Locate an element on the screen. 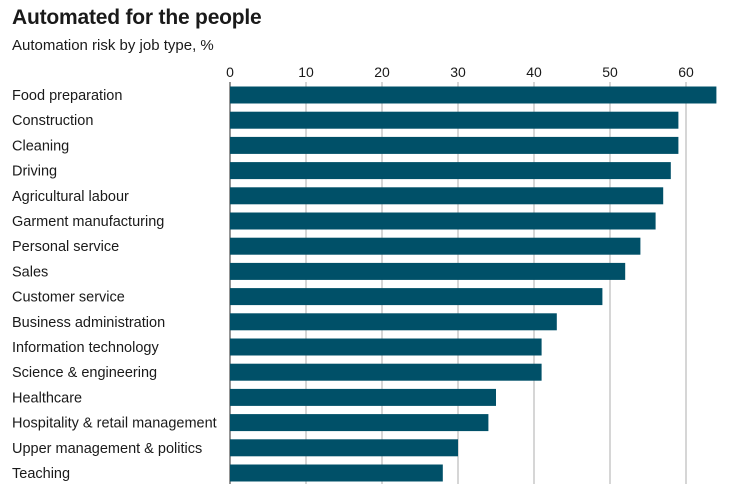 The image size is (733, 489). category-label-4: Agricultural labour is located at coordinates (70, 197).